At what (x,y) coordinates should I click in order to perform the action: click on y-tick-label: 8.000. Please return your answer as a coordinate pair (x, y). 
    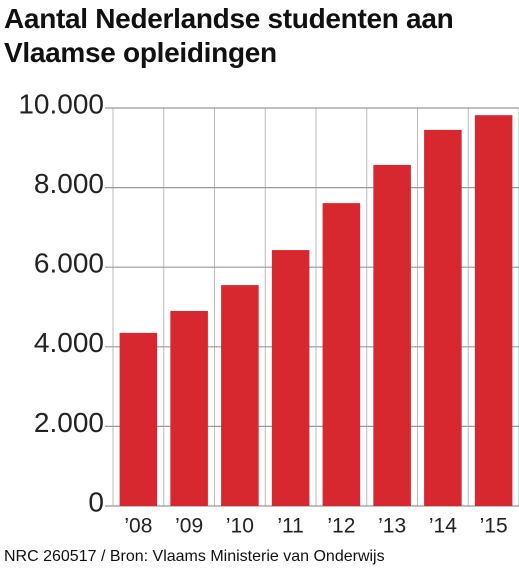
    Looking at the image, I should click on (69, 183).